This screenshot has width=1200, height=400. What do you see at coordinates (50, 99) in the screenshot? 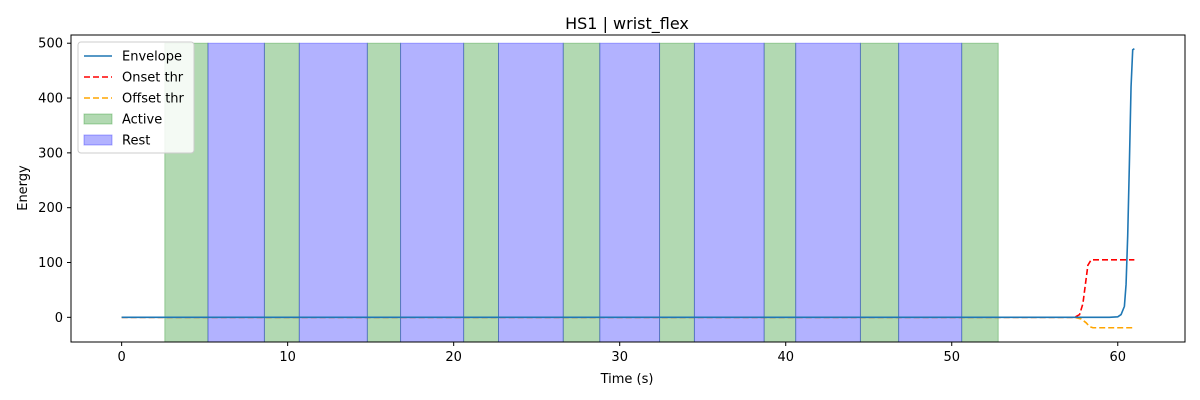
I see `y-tick-label: 400` at bounding box center [50, 99].